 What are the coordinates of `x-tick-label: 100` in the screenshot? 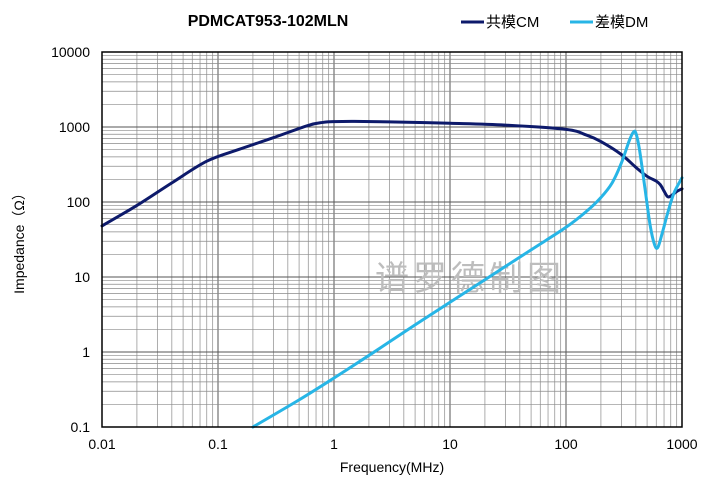 It's located at (566, 444).